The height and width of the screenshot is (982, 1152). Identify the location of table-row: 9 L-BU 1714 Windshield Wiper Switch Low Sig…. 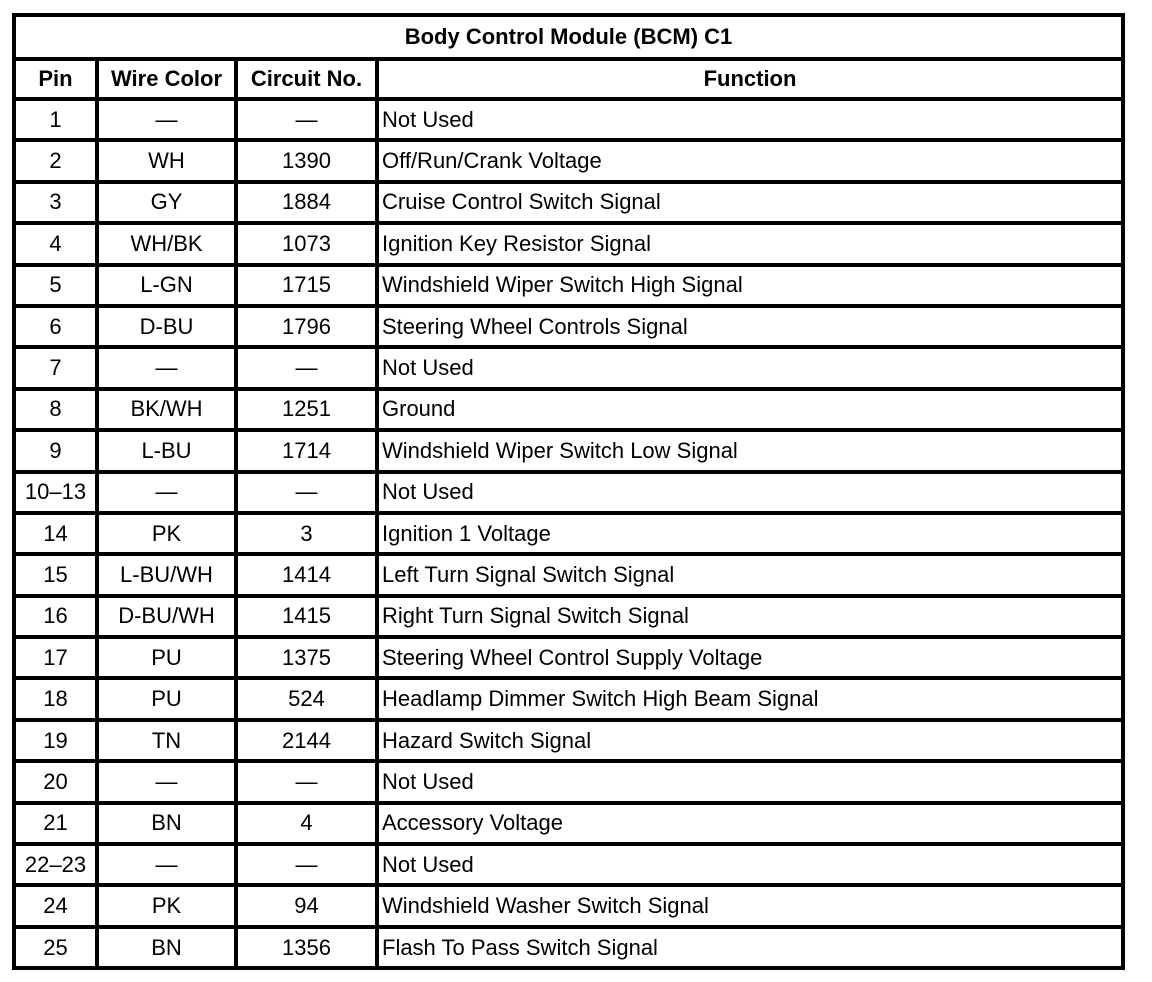
(568, 451).